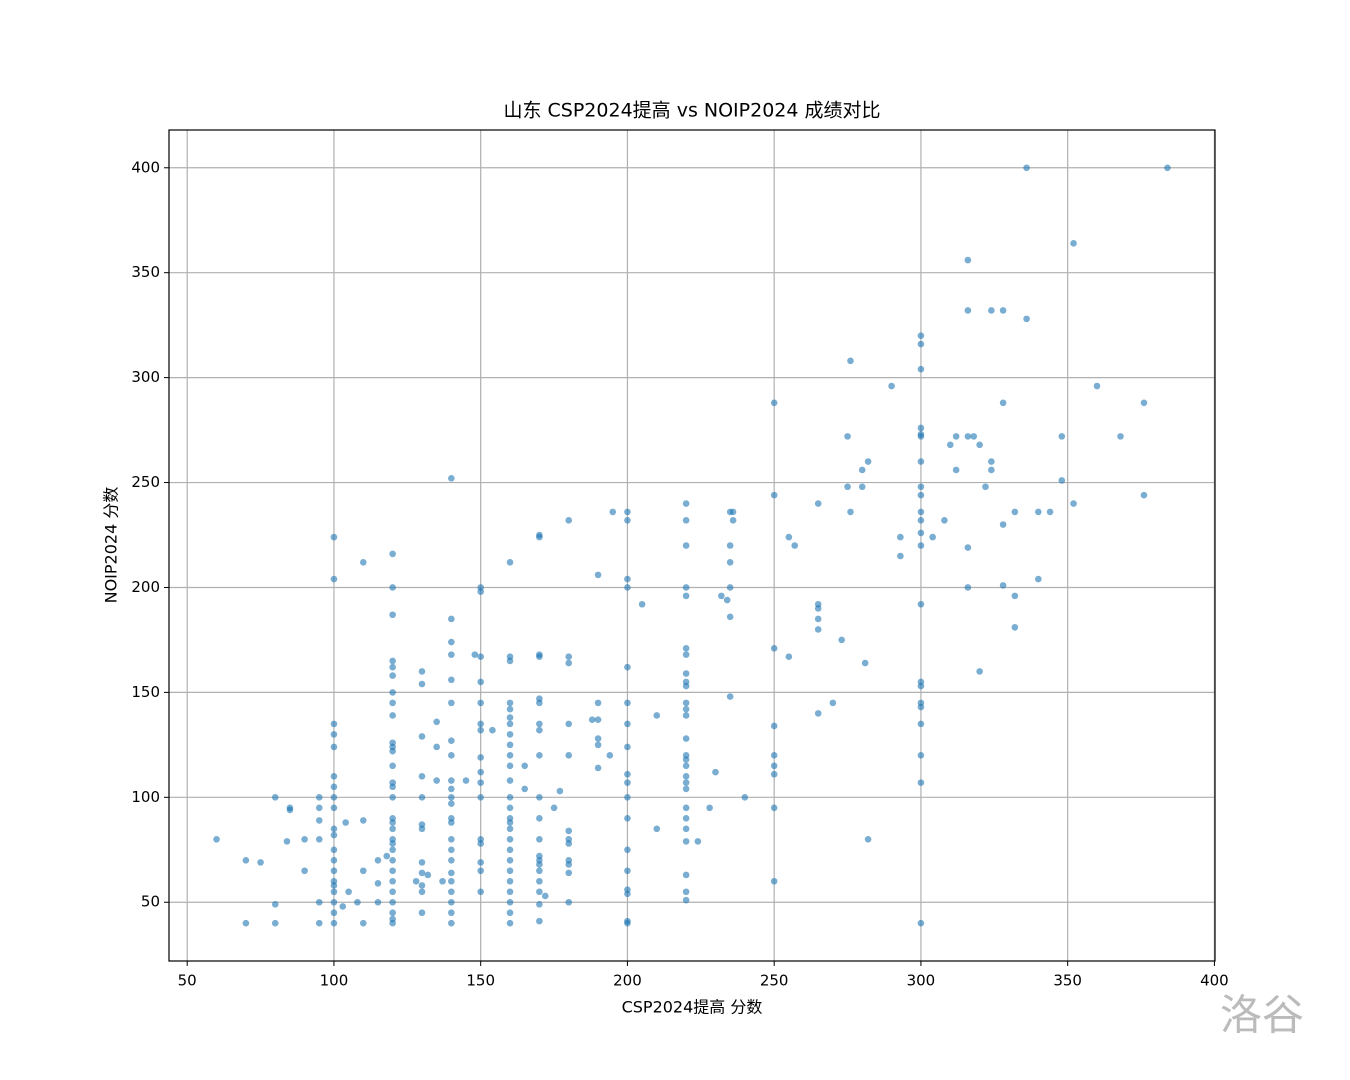 This screenshot has width=1350, height=1080. Describe the element at coordinates (692, 1007) in the screenshot. I see `x-axis-label: CSP2024提高 分数` at that location.